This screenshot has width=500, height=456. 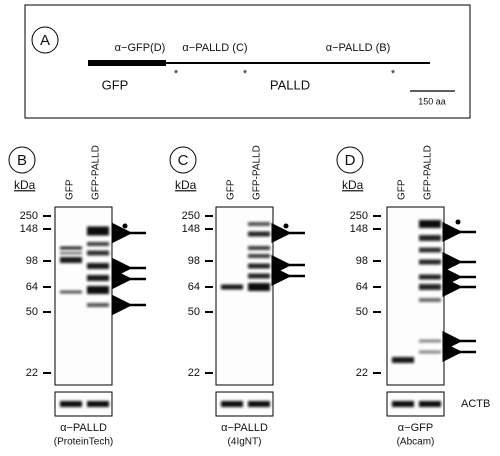 I want to click on scale-label: 150 aa, so click(x=432, y=101).